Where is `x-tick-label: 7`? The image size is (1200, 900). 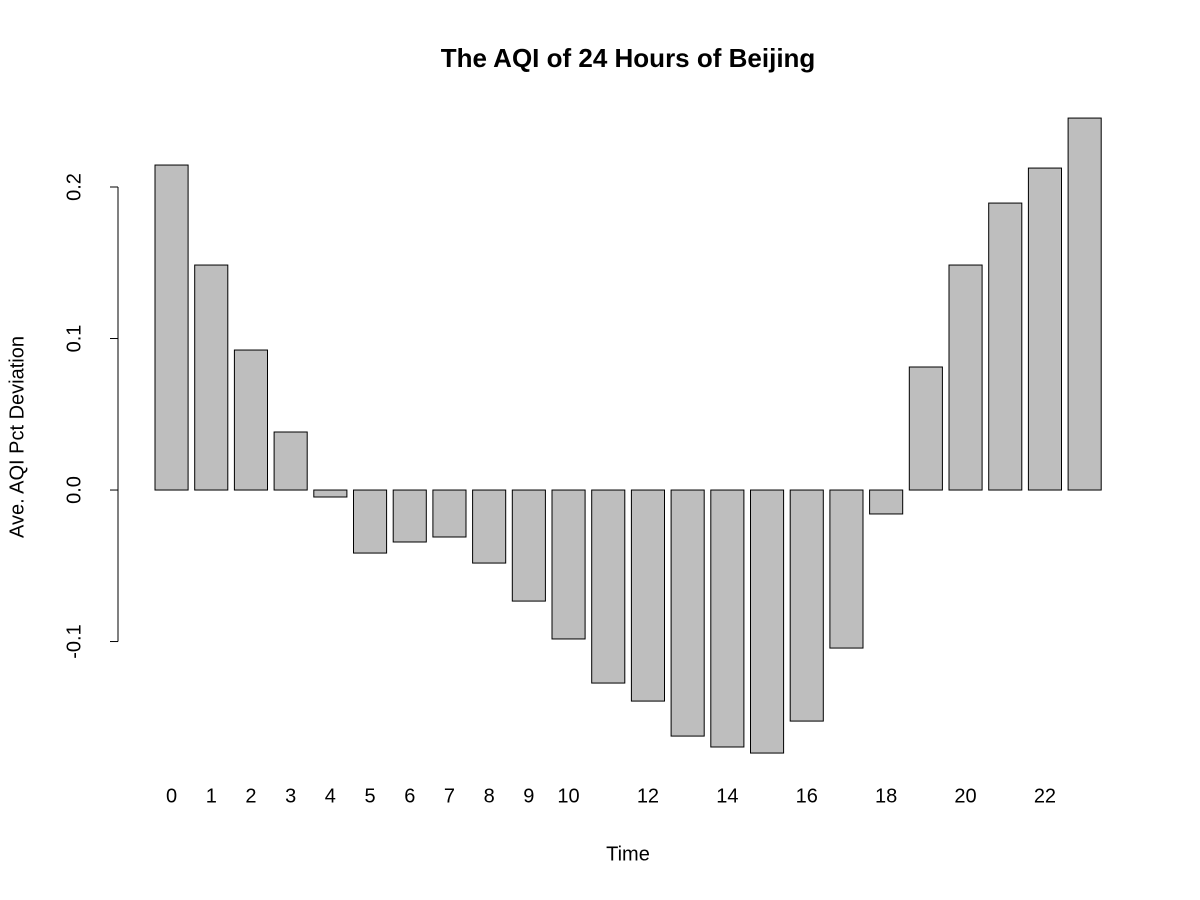 x-tick-label: 7 is located at coordinates (449, 796).